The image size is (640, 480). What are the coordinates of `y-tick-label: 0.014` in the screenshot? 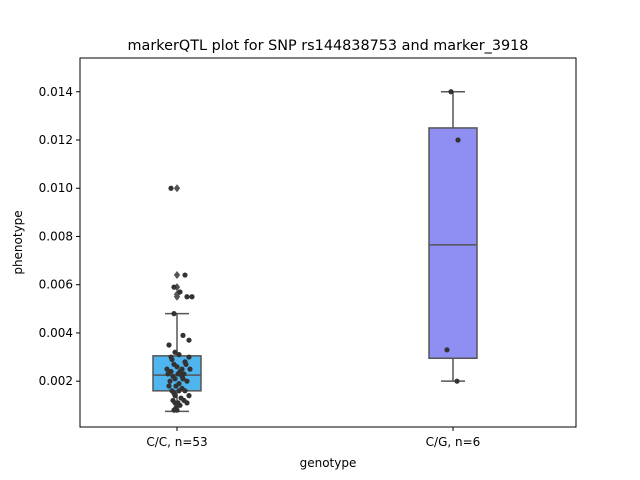 It's located at (56, 92).